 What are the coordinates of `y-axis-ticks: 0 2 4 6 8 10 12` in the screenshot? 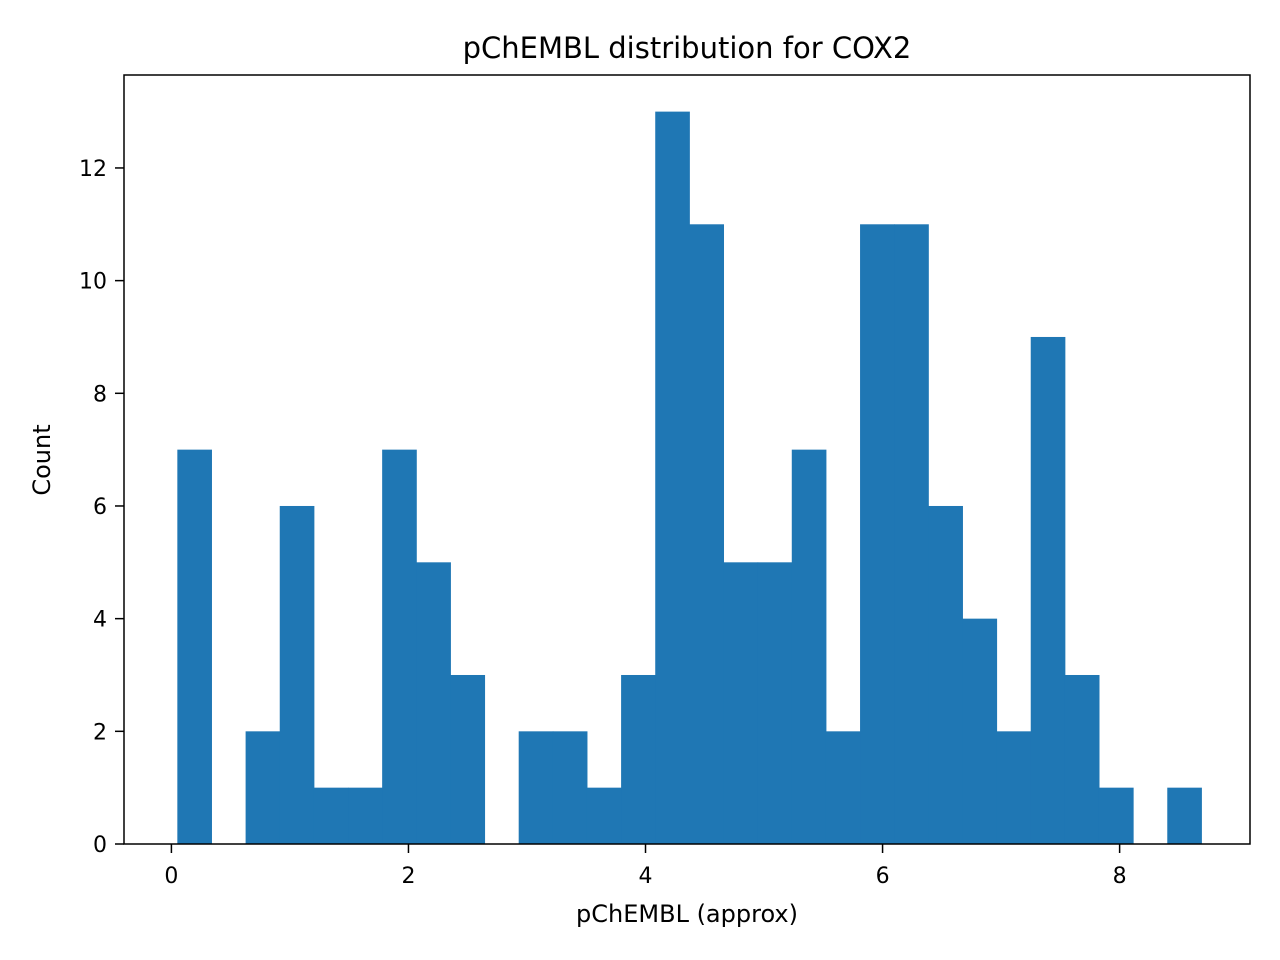 It's located at (101, 507).